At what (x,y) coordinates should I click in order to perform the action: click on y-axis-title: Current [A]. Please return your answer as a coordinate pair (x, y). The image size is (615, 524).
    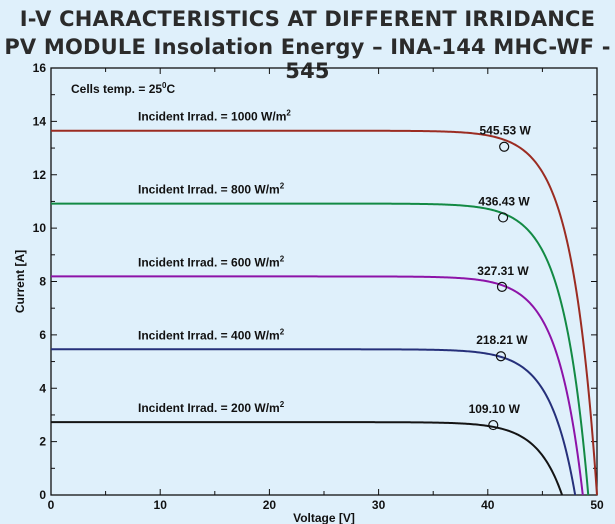
    Looking at the image, I should click on (20, 281).